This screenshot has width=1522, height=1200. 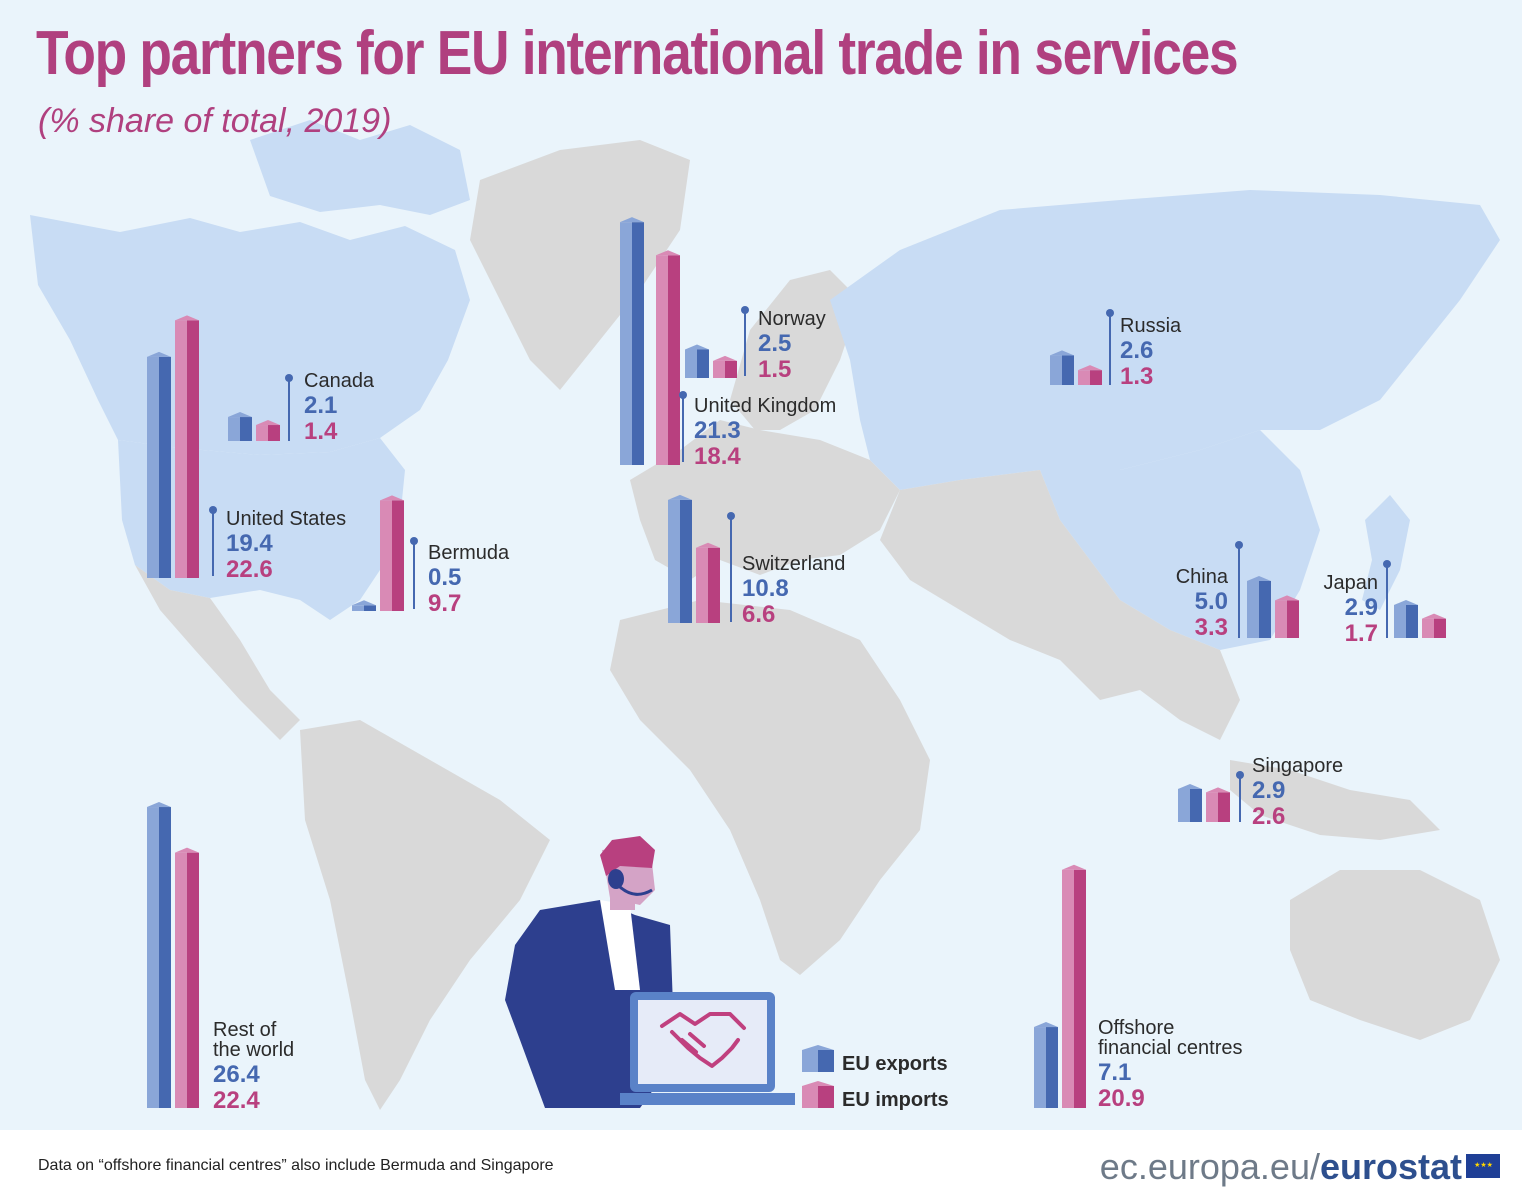 I want to click on bar-imports-russia, so click(x=1090, y=375).